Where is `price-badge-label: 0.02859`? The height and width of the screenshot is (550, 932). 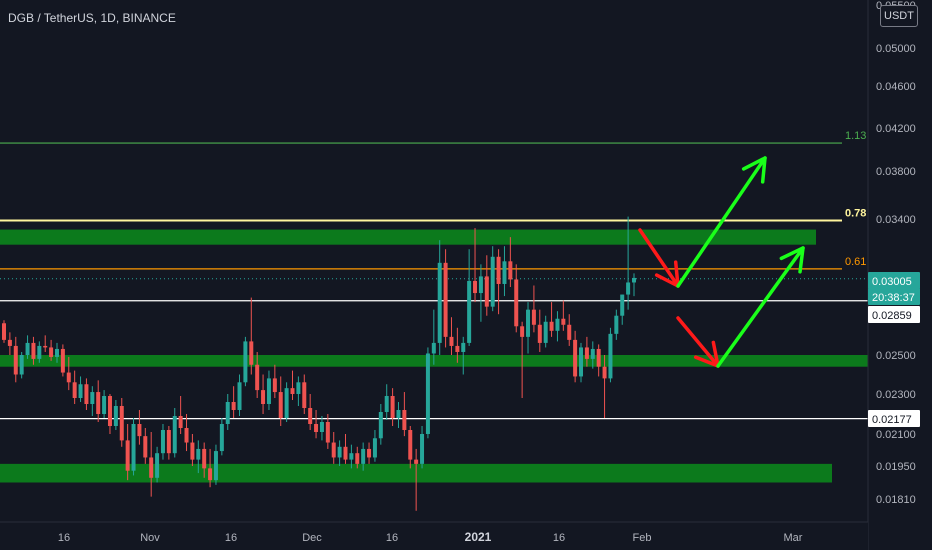
price-badge-label: 0.02859 is located at coordinates (892, 316).